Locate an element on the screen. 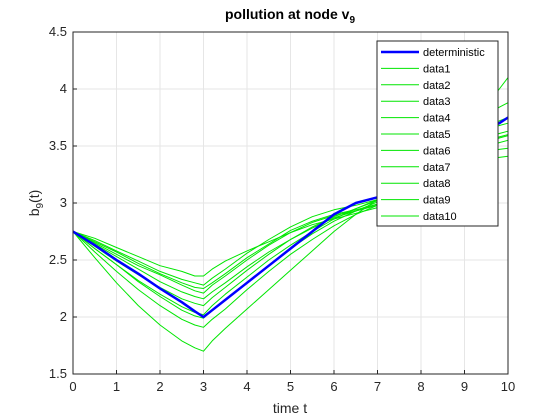 The image size is (560, 420). y-tick-label: 2 is located at coordinates (63, 316).